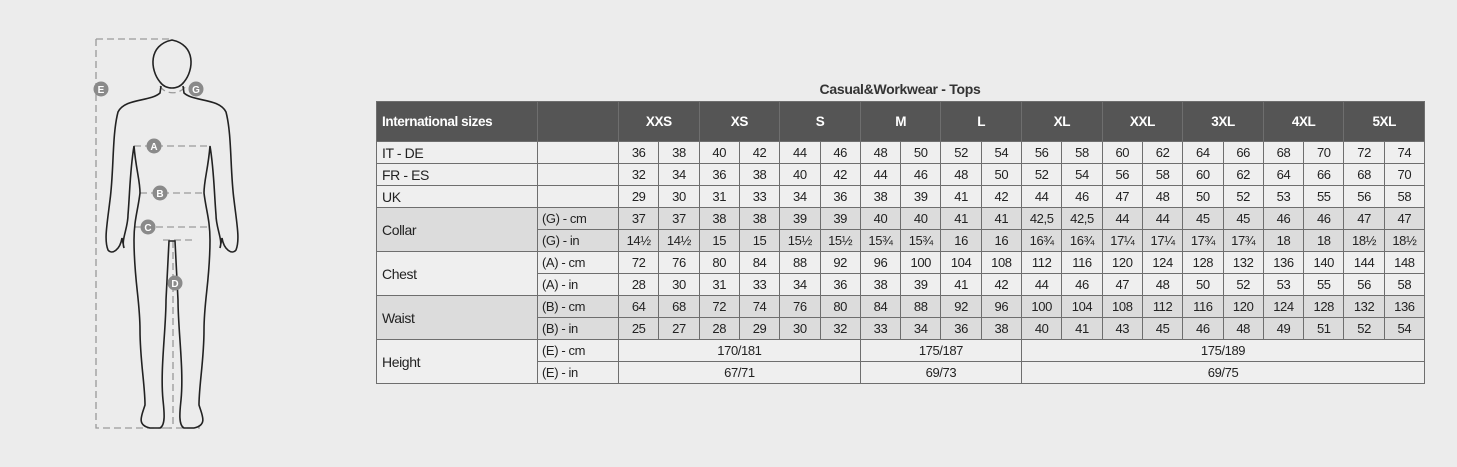 The width and height of the screenshot is (1457, 467). Describe the element at coordinates (1324, 306) in the screenshot. I see `size-value: 128` at that location.